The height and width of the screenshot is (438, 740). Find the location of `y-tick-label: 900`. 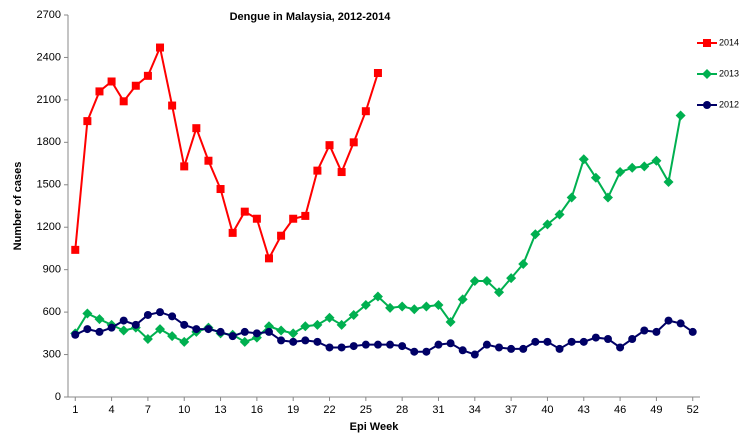

y-tick-label: 900 is located at coordinates (52, 270).